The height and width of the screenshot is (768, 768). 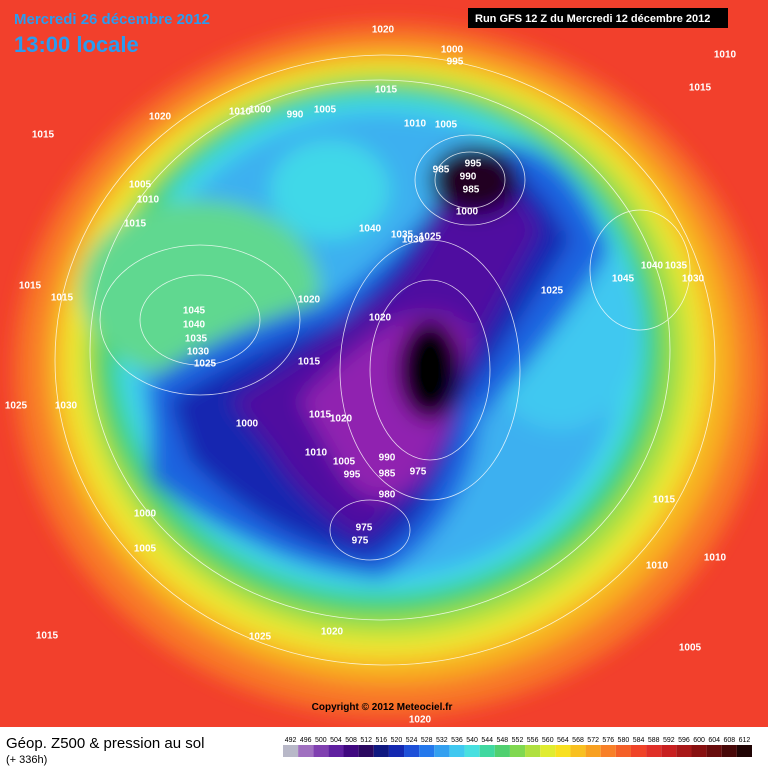 I want to click on scale-label: 520, so click(x=397, y=740).